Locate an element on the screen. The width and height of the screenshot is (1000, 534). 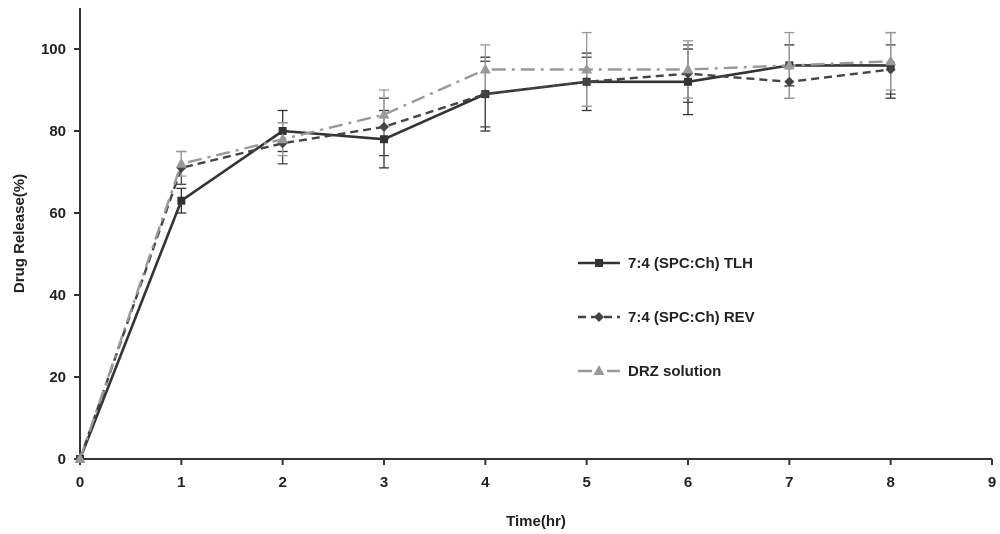
y-tick-label: 80 is located at coordinates (57, 131).